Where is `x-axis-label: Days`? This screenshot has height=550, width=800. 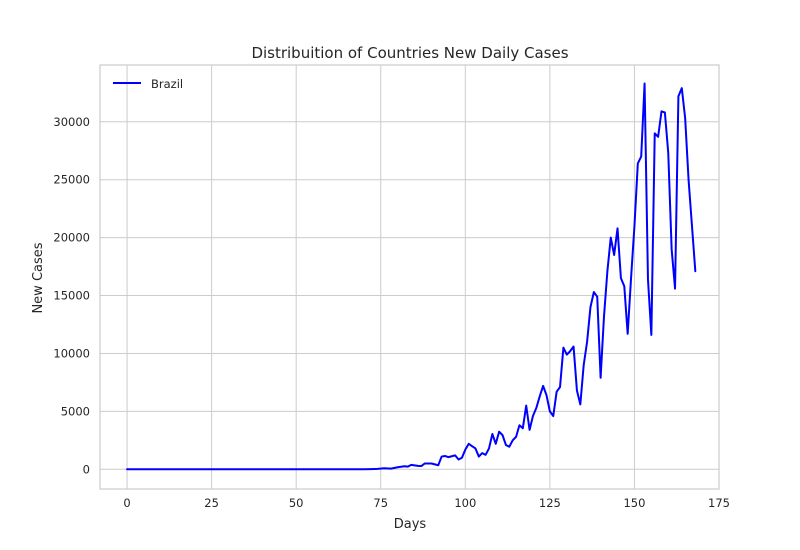
x-axis-label: Days is located at coordinates (410, 524).